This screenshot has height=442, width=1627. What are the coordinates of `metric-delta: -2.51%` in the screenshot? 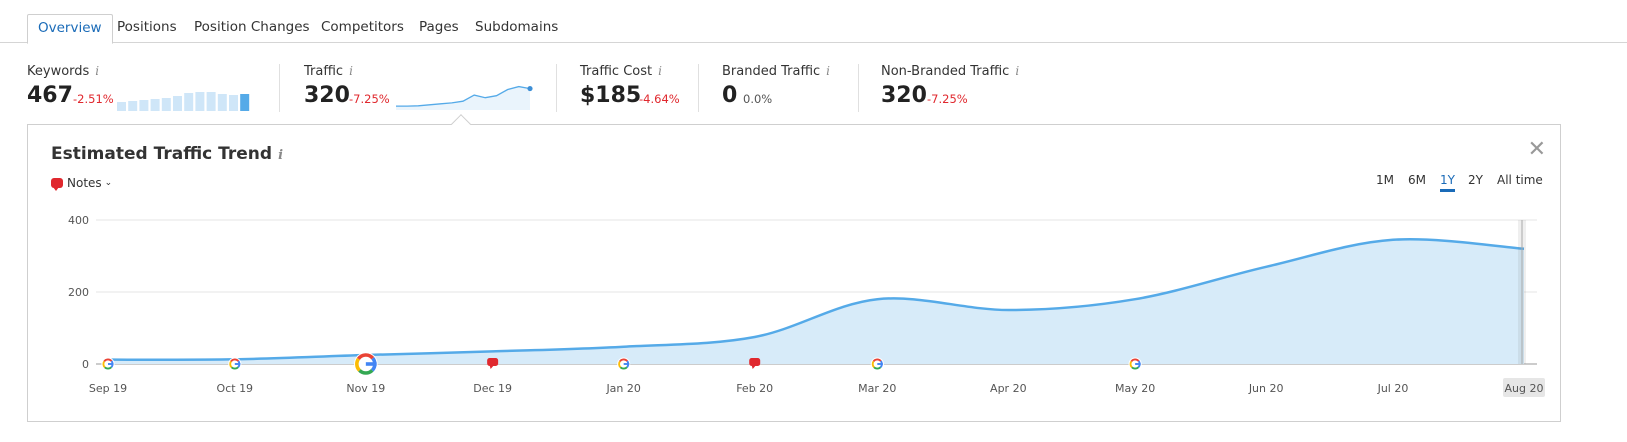 It's located at (93, 99).